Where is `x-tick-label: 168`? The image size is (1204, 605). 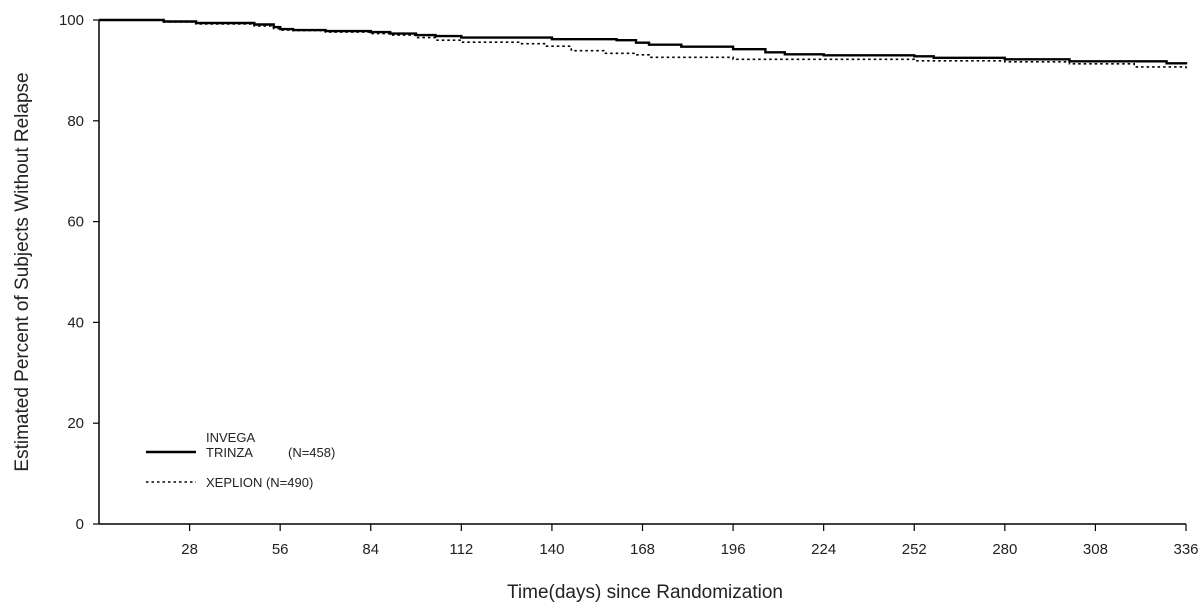
x-tick-label: 168 is located at coordinates (642, 549).